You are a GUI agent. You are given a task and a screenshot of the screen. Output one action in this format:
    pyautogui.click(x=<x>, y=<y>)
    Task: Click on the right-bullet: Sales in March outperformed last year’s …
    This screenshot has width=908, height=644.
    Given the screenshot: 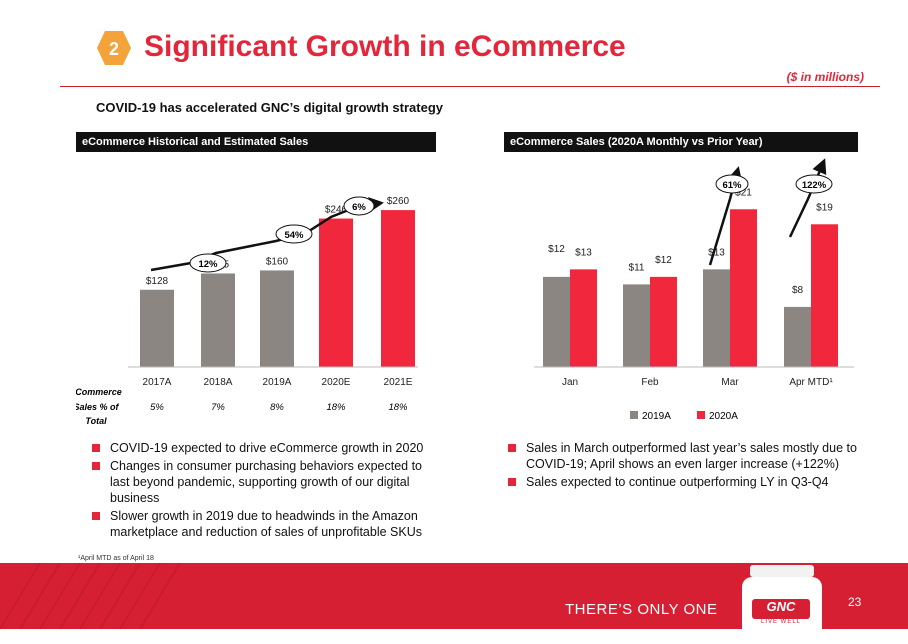 What is the action you would take?
    pyautogui.click(x=684, y=456)
    